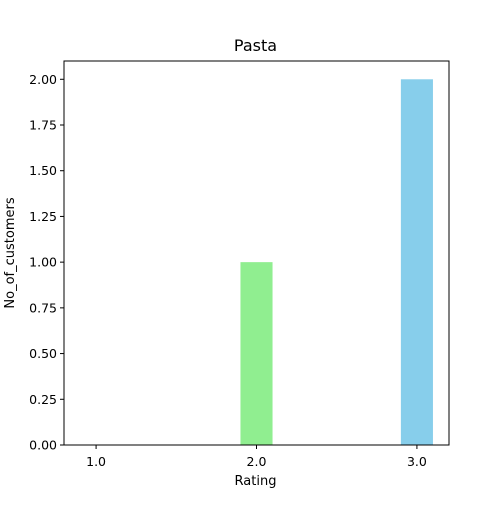 Image resolution: width=500 pixels, height=505 pixels. I want to click on y-tick-label: 1.50, so click(43, 170).